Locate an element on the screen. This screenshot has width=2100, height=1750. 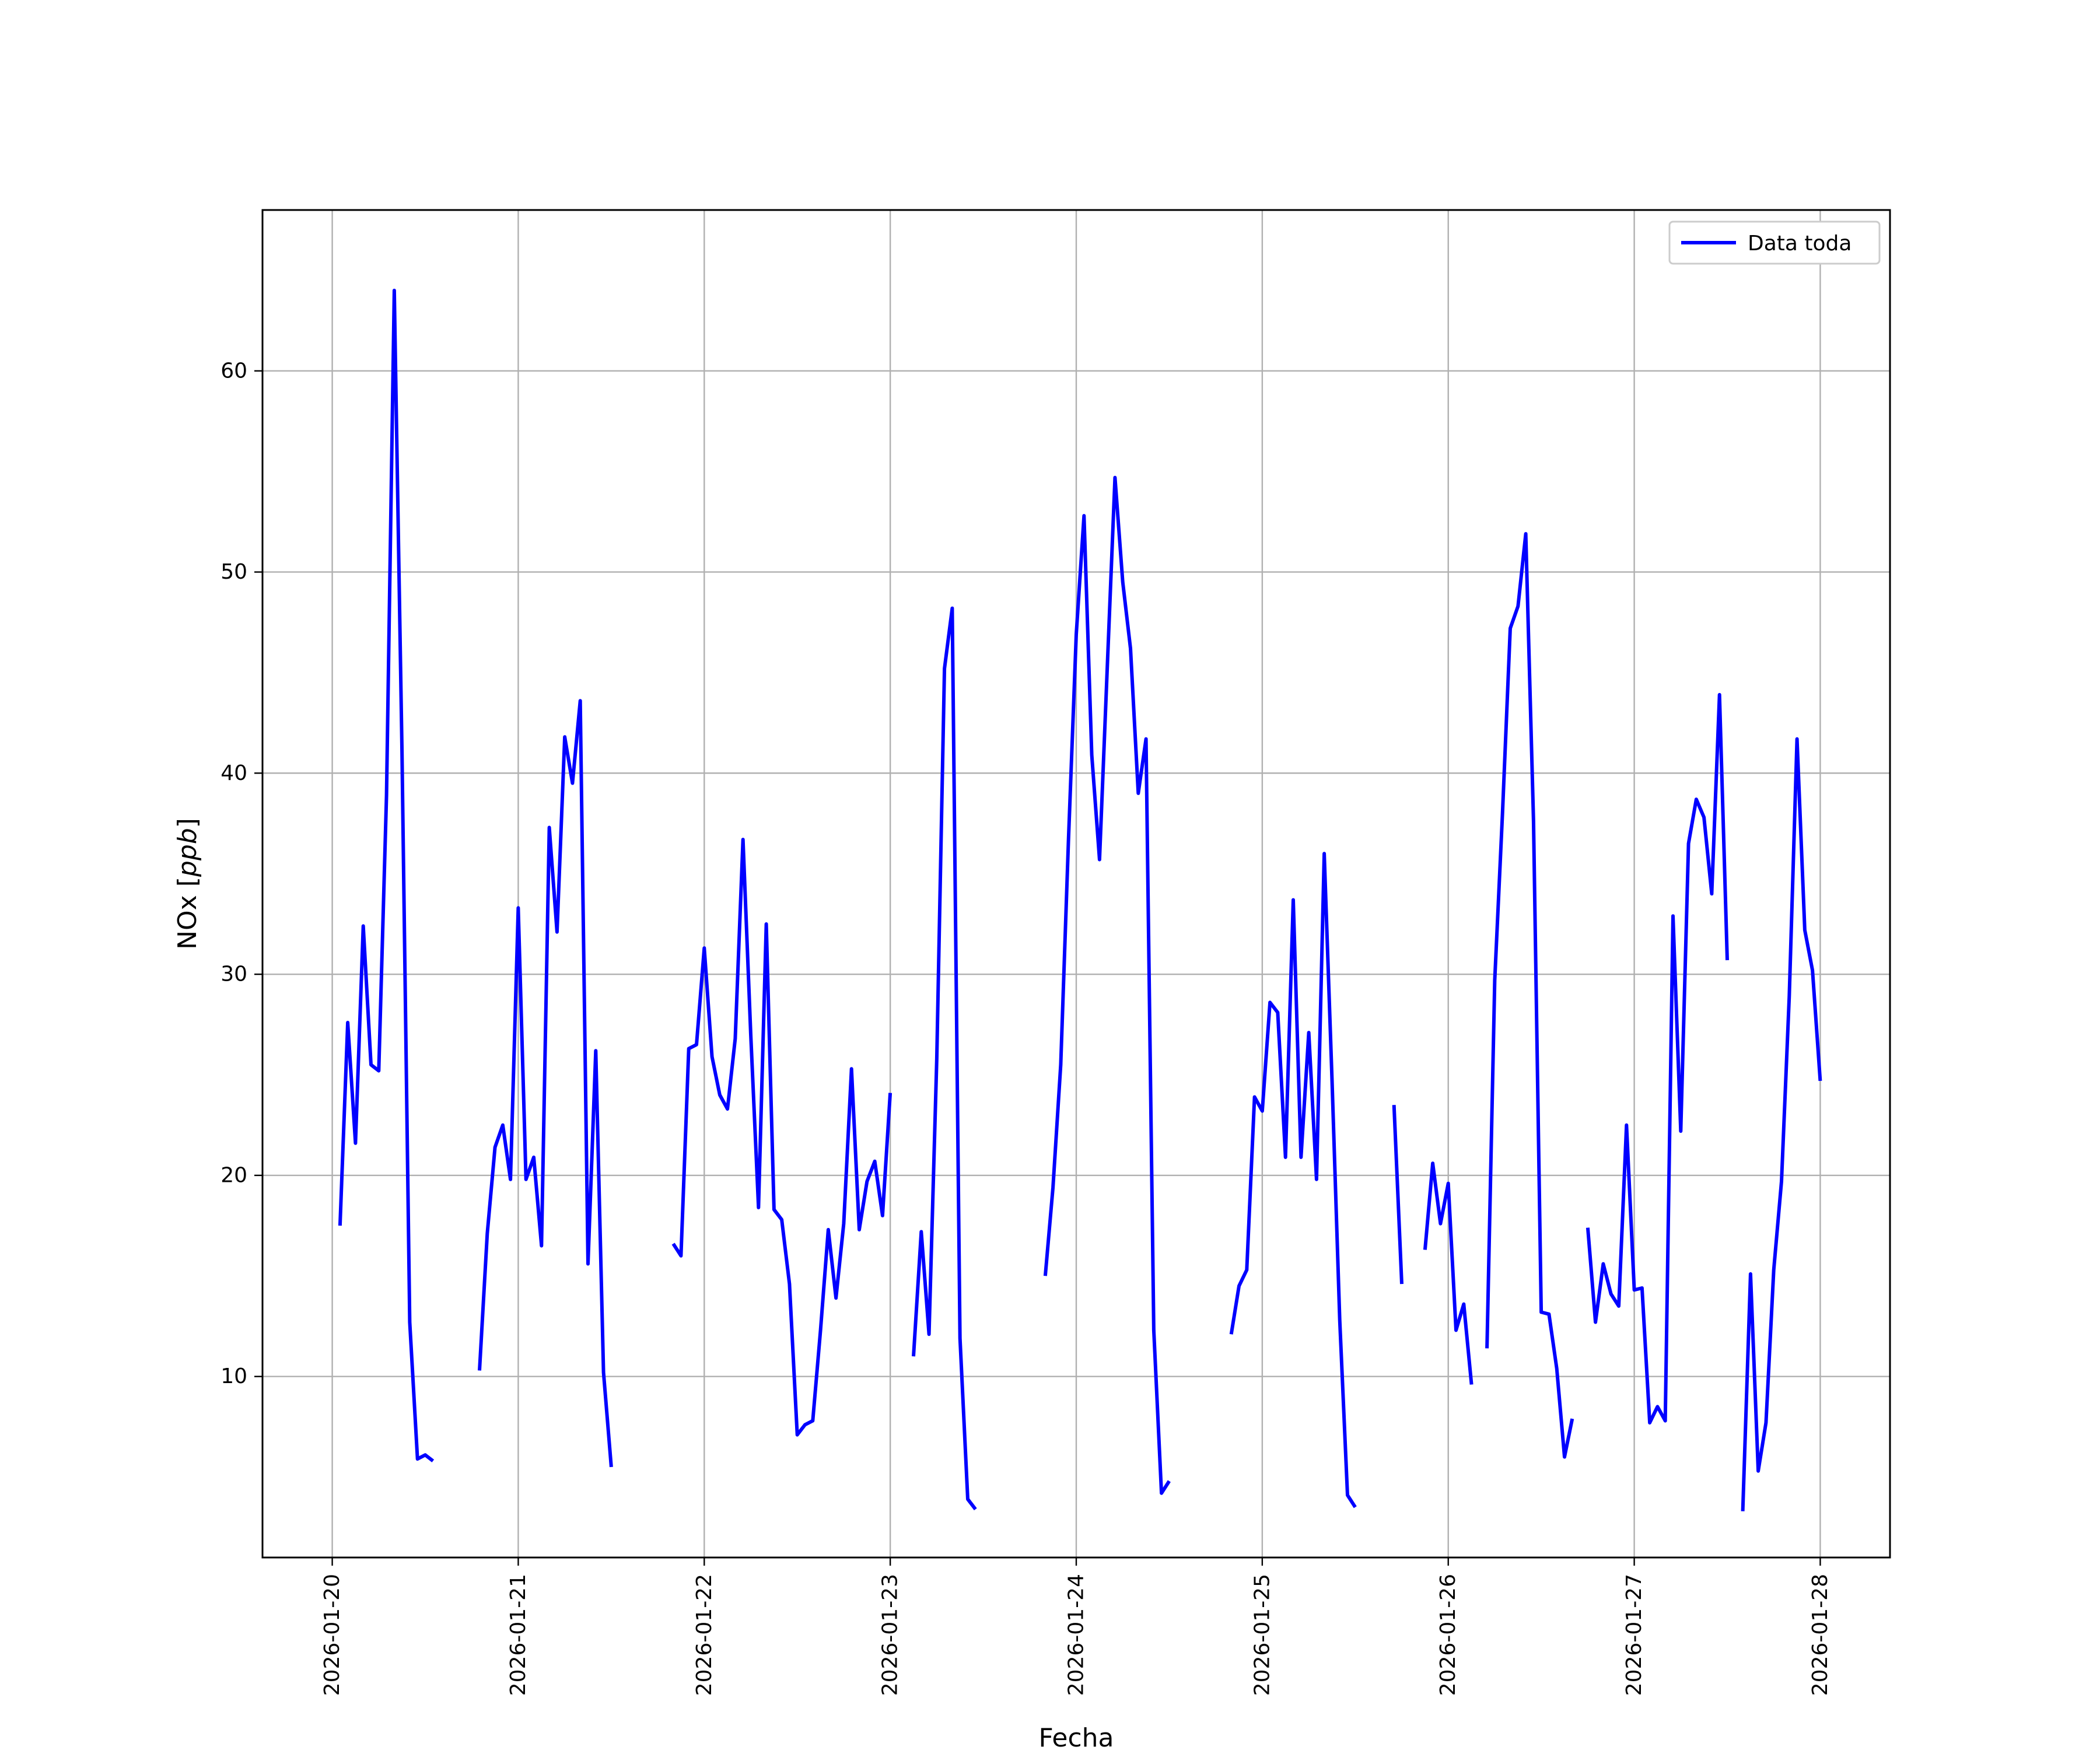
x-axis-title: Fecha is located at coordinates (1076, 1736).